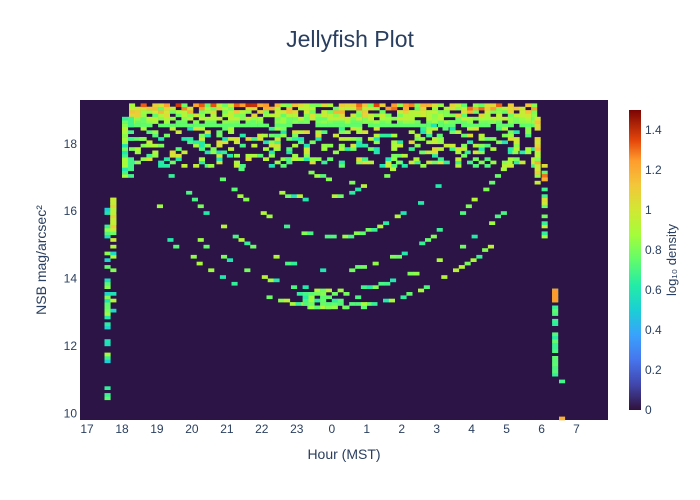  What do you see at coordinates (653, 330) in the screenshot?
I see `colorbar-tick-label: 0.4` at bounding box center [653, 330].